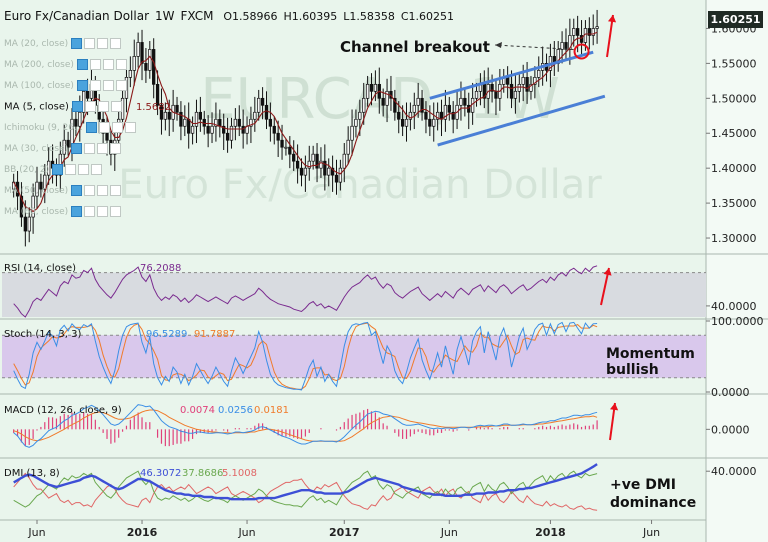 The image size is (768, 542). Describe the element at coordinates (734, 133) in the screenshot. I see `price-ytick-label: 1.45000` at that location.